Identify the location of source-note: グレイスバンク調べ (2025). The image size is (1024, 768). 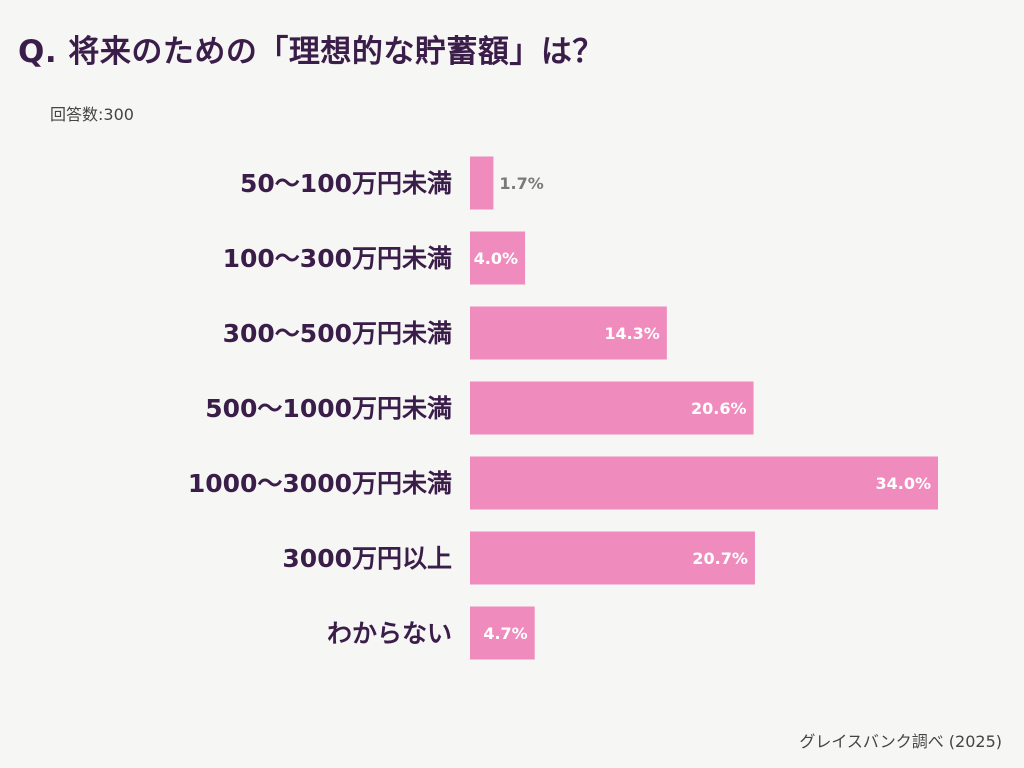
(900, 741).